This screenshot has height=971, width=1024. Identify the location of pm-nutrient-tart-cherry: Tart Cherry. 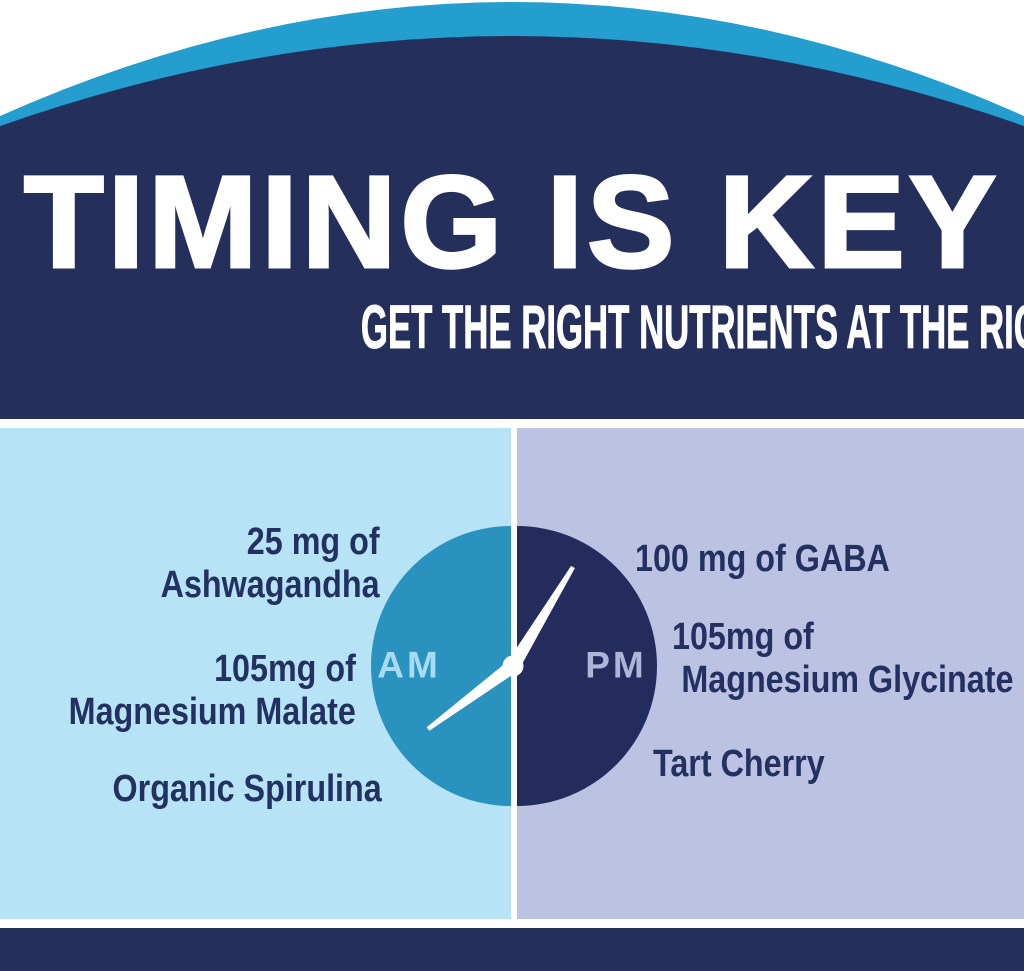
(739, 764).